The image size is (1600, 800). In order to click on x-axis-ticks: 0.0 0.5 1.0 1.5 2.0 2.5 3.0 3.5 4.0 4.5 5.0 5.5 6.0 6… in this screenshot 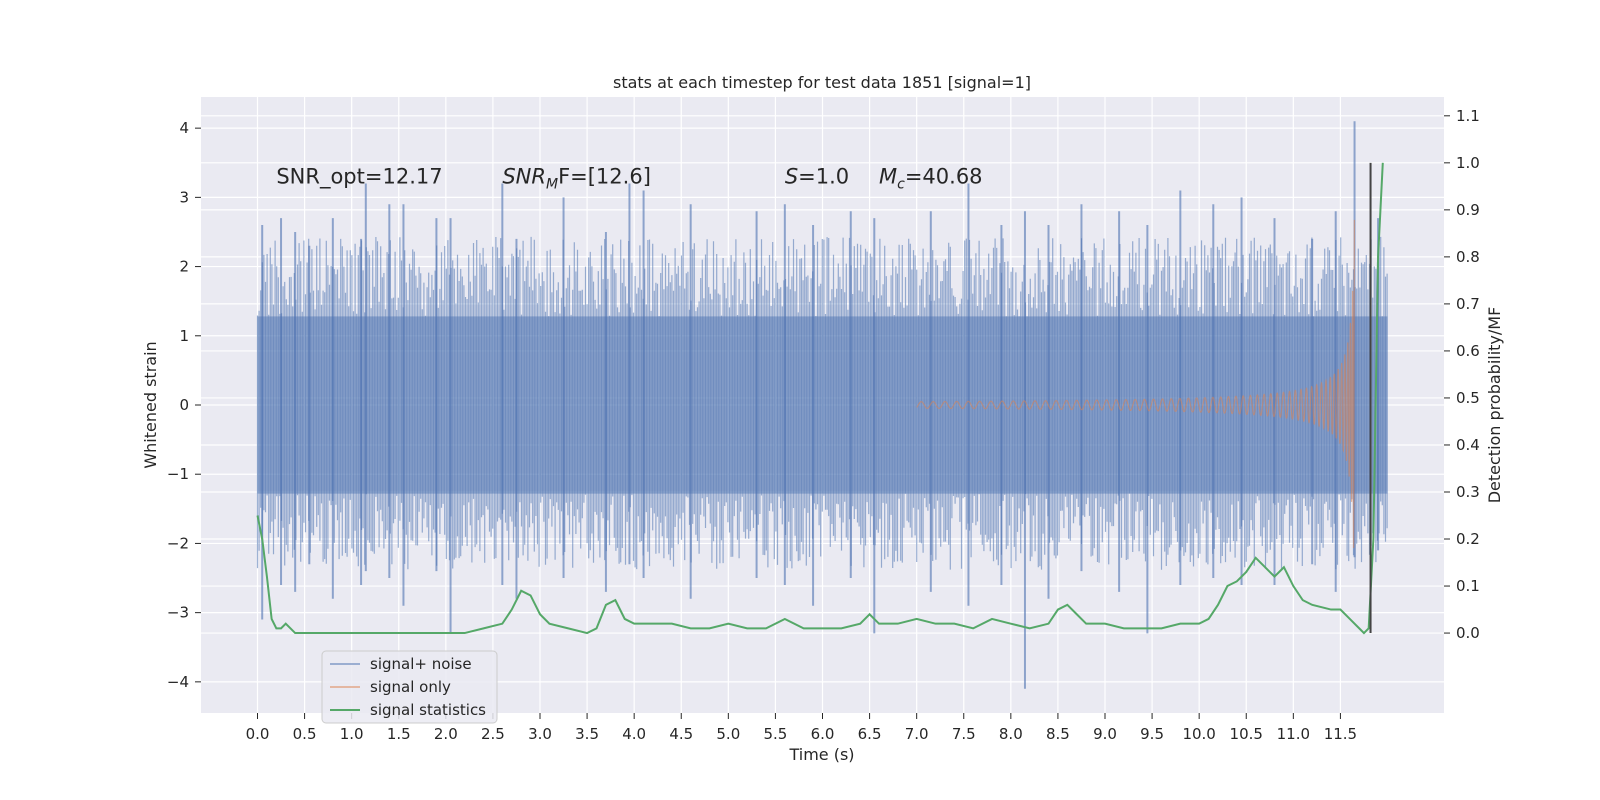, I will do `click(801, 728)`.